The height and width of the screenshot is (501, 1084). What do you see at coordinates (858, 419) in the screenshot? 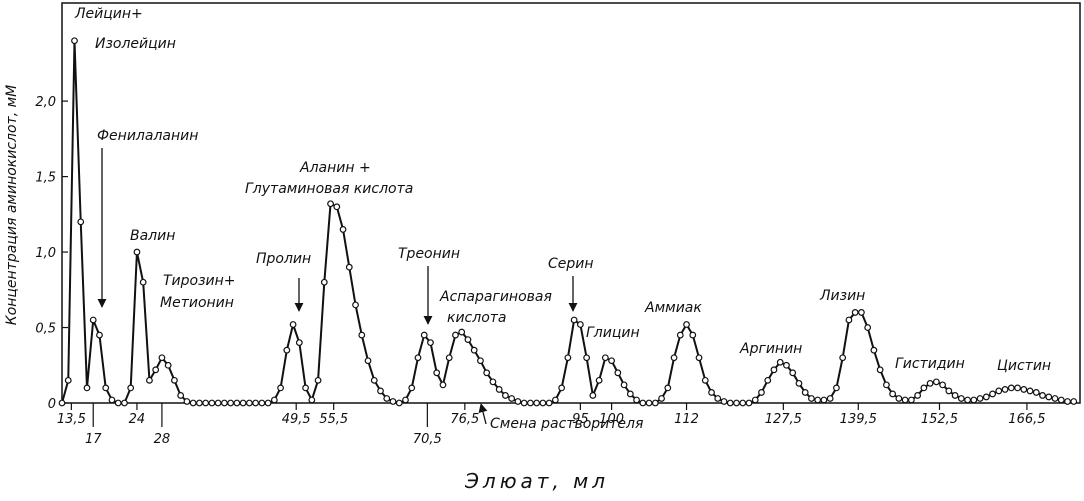
I see `x-tick-label: 139,5` at bounding box center [858, 419].